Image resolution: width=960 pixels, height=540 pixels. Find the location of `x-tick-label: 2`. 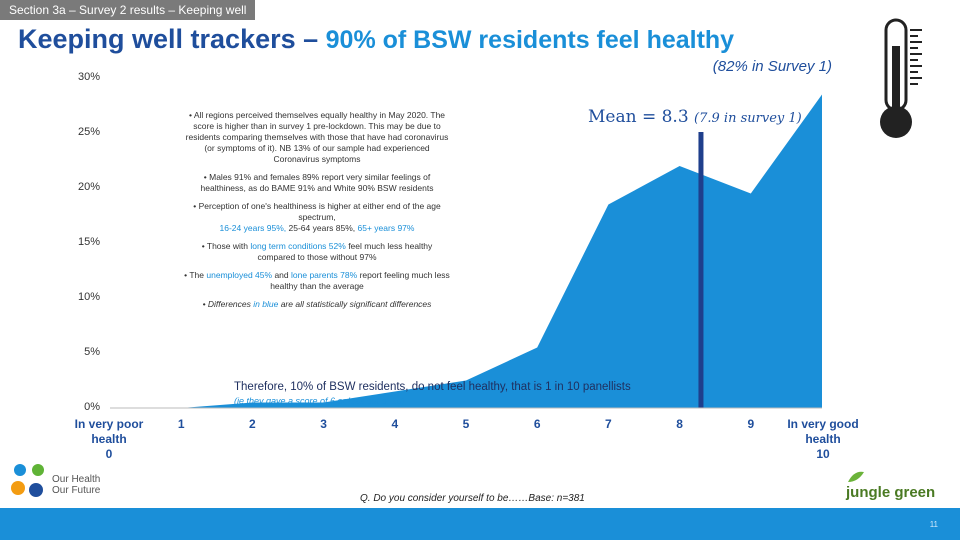

x-tick-label: 2 is located at coordinates (252, 424).